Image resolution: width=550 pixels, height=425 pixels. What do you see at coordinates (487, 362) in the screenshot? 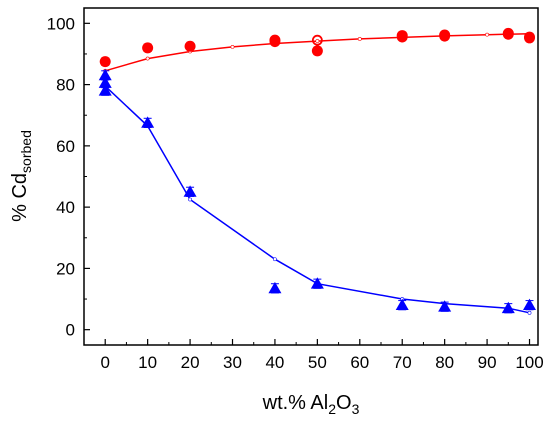
I see `x-tick-label: 90` at bounding box center [487, 362].